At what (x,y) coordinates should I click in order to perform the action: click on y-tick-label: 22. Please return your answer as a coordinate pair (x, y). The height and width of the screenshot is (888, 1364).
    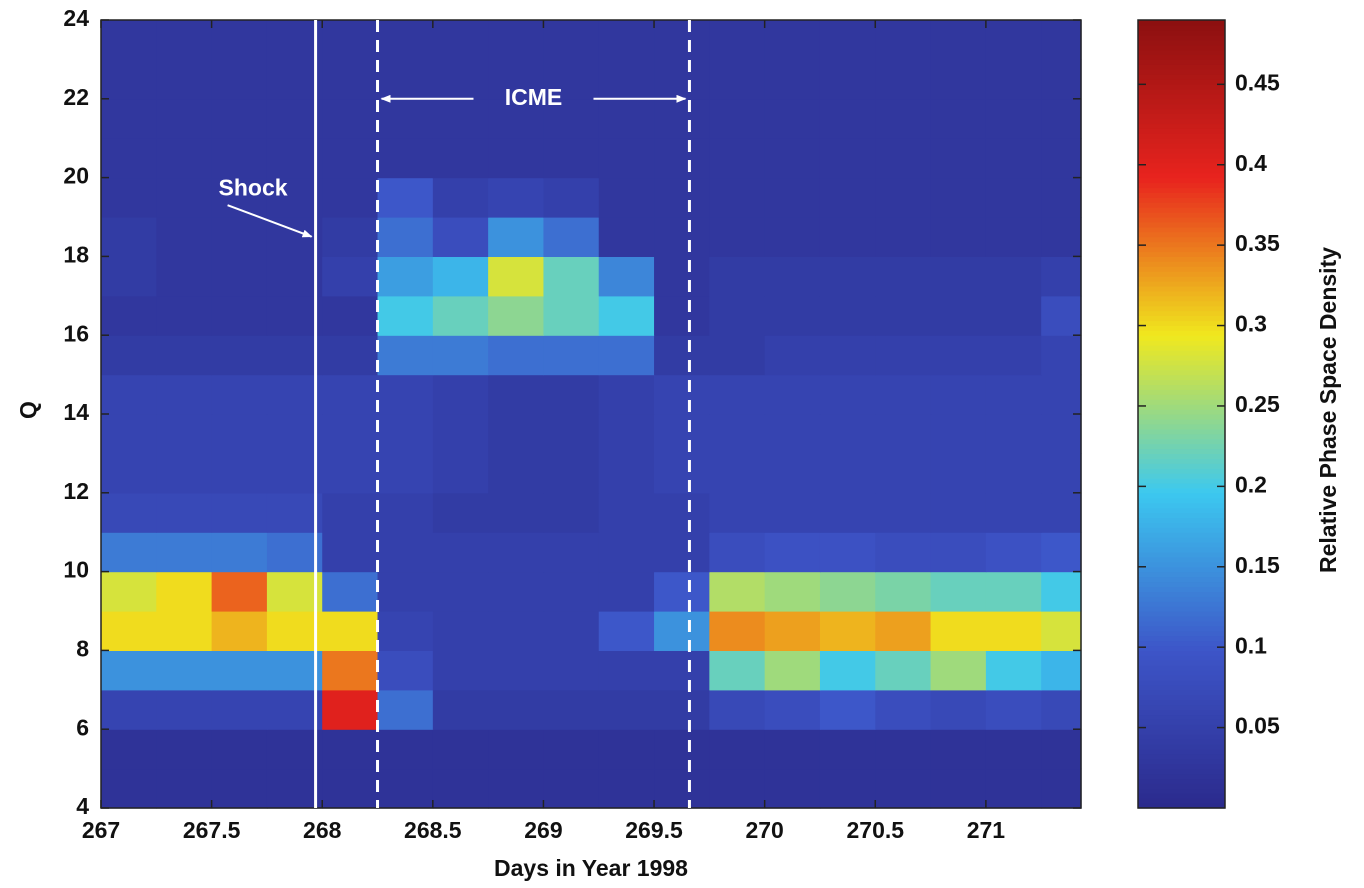
    Looking at the image, I should click on (76, 97).